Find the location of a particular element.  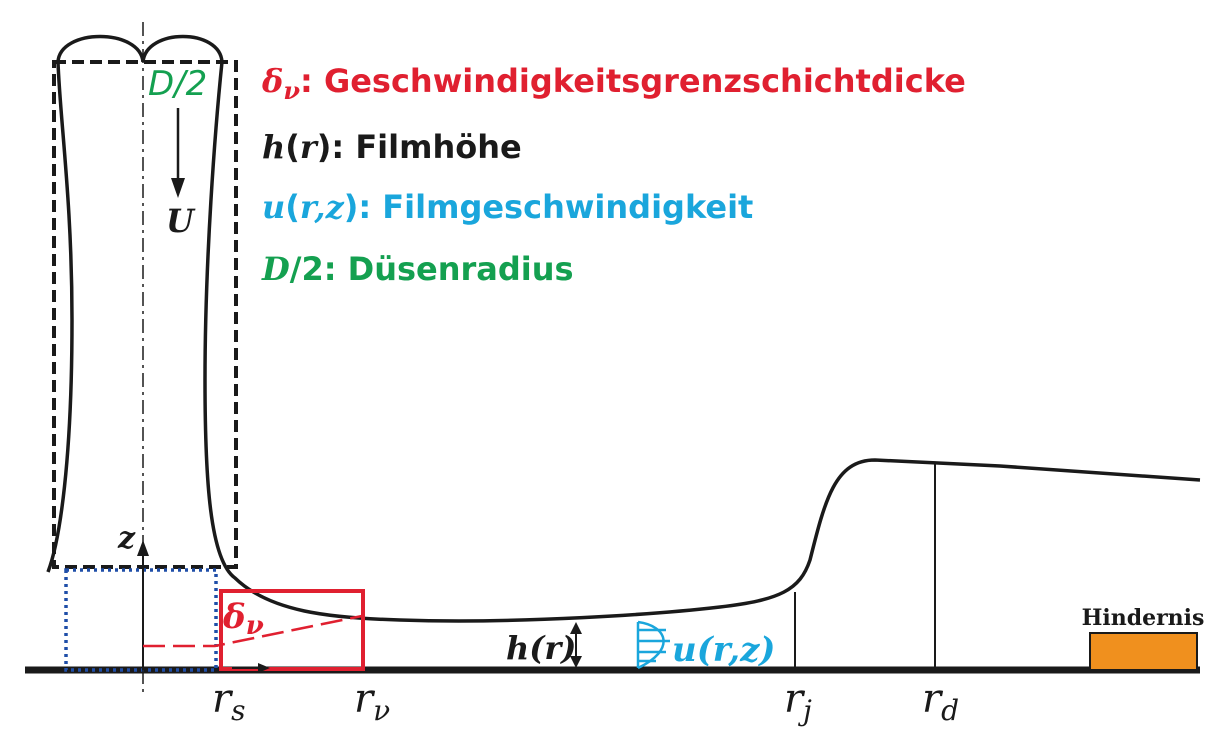

stagnation-region-box is located at coordinates (141, 620).